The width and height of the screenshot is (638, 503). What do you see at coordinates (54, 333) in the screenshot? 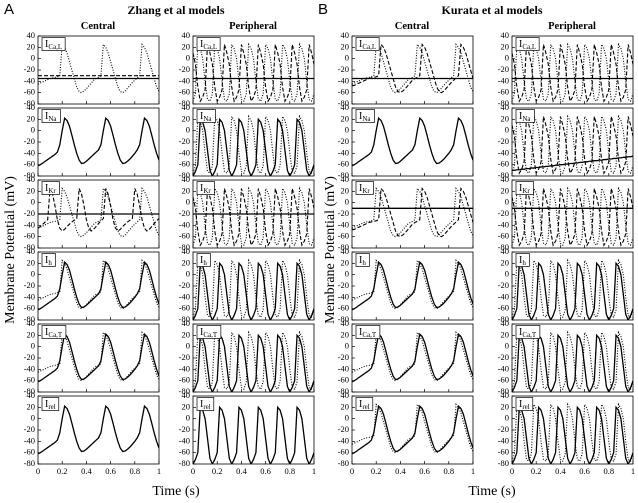
I see `panel-label: ICa,T` at bounding box center [54, 333].